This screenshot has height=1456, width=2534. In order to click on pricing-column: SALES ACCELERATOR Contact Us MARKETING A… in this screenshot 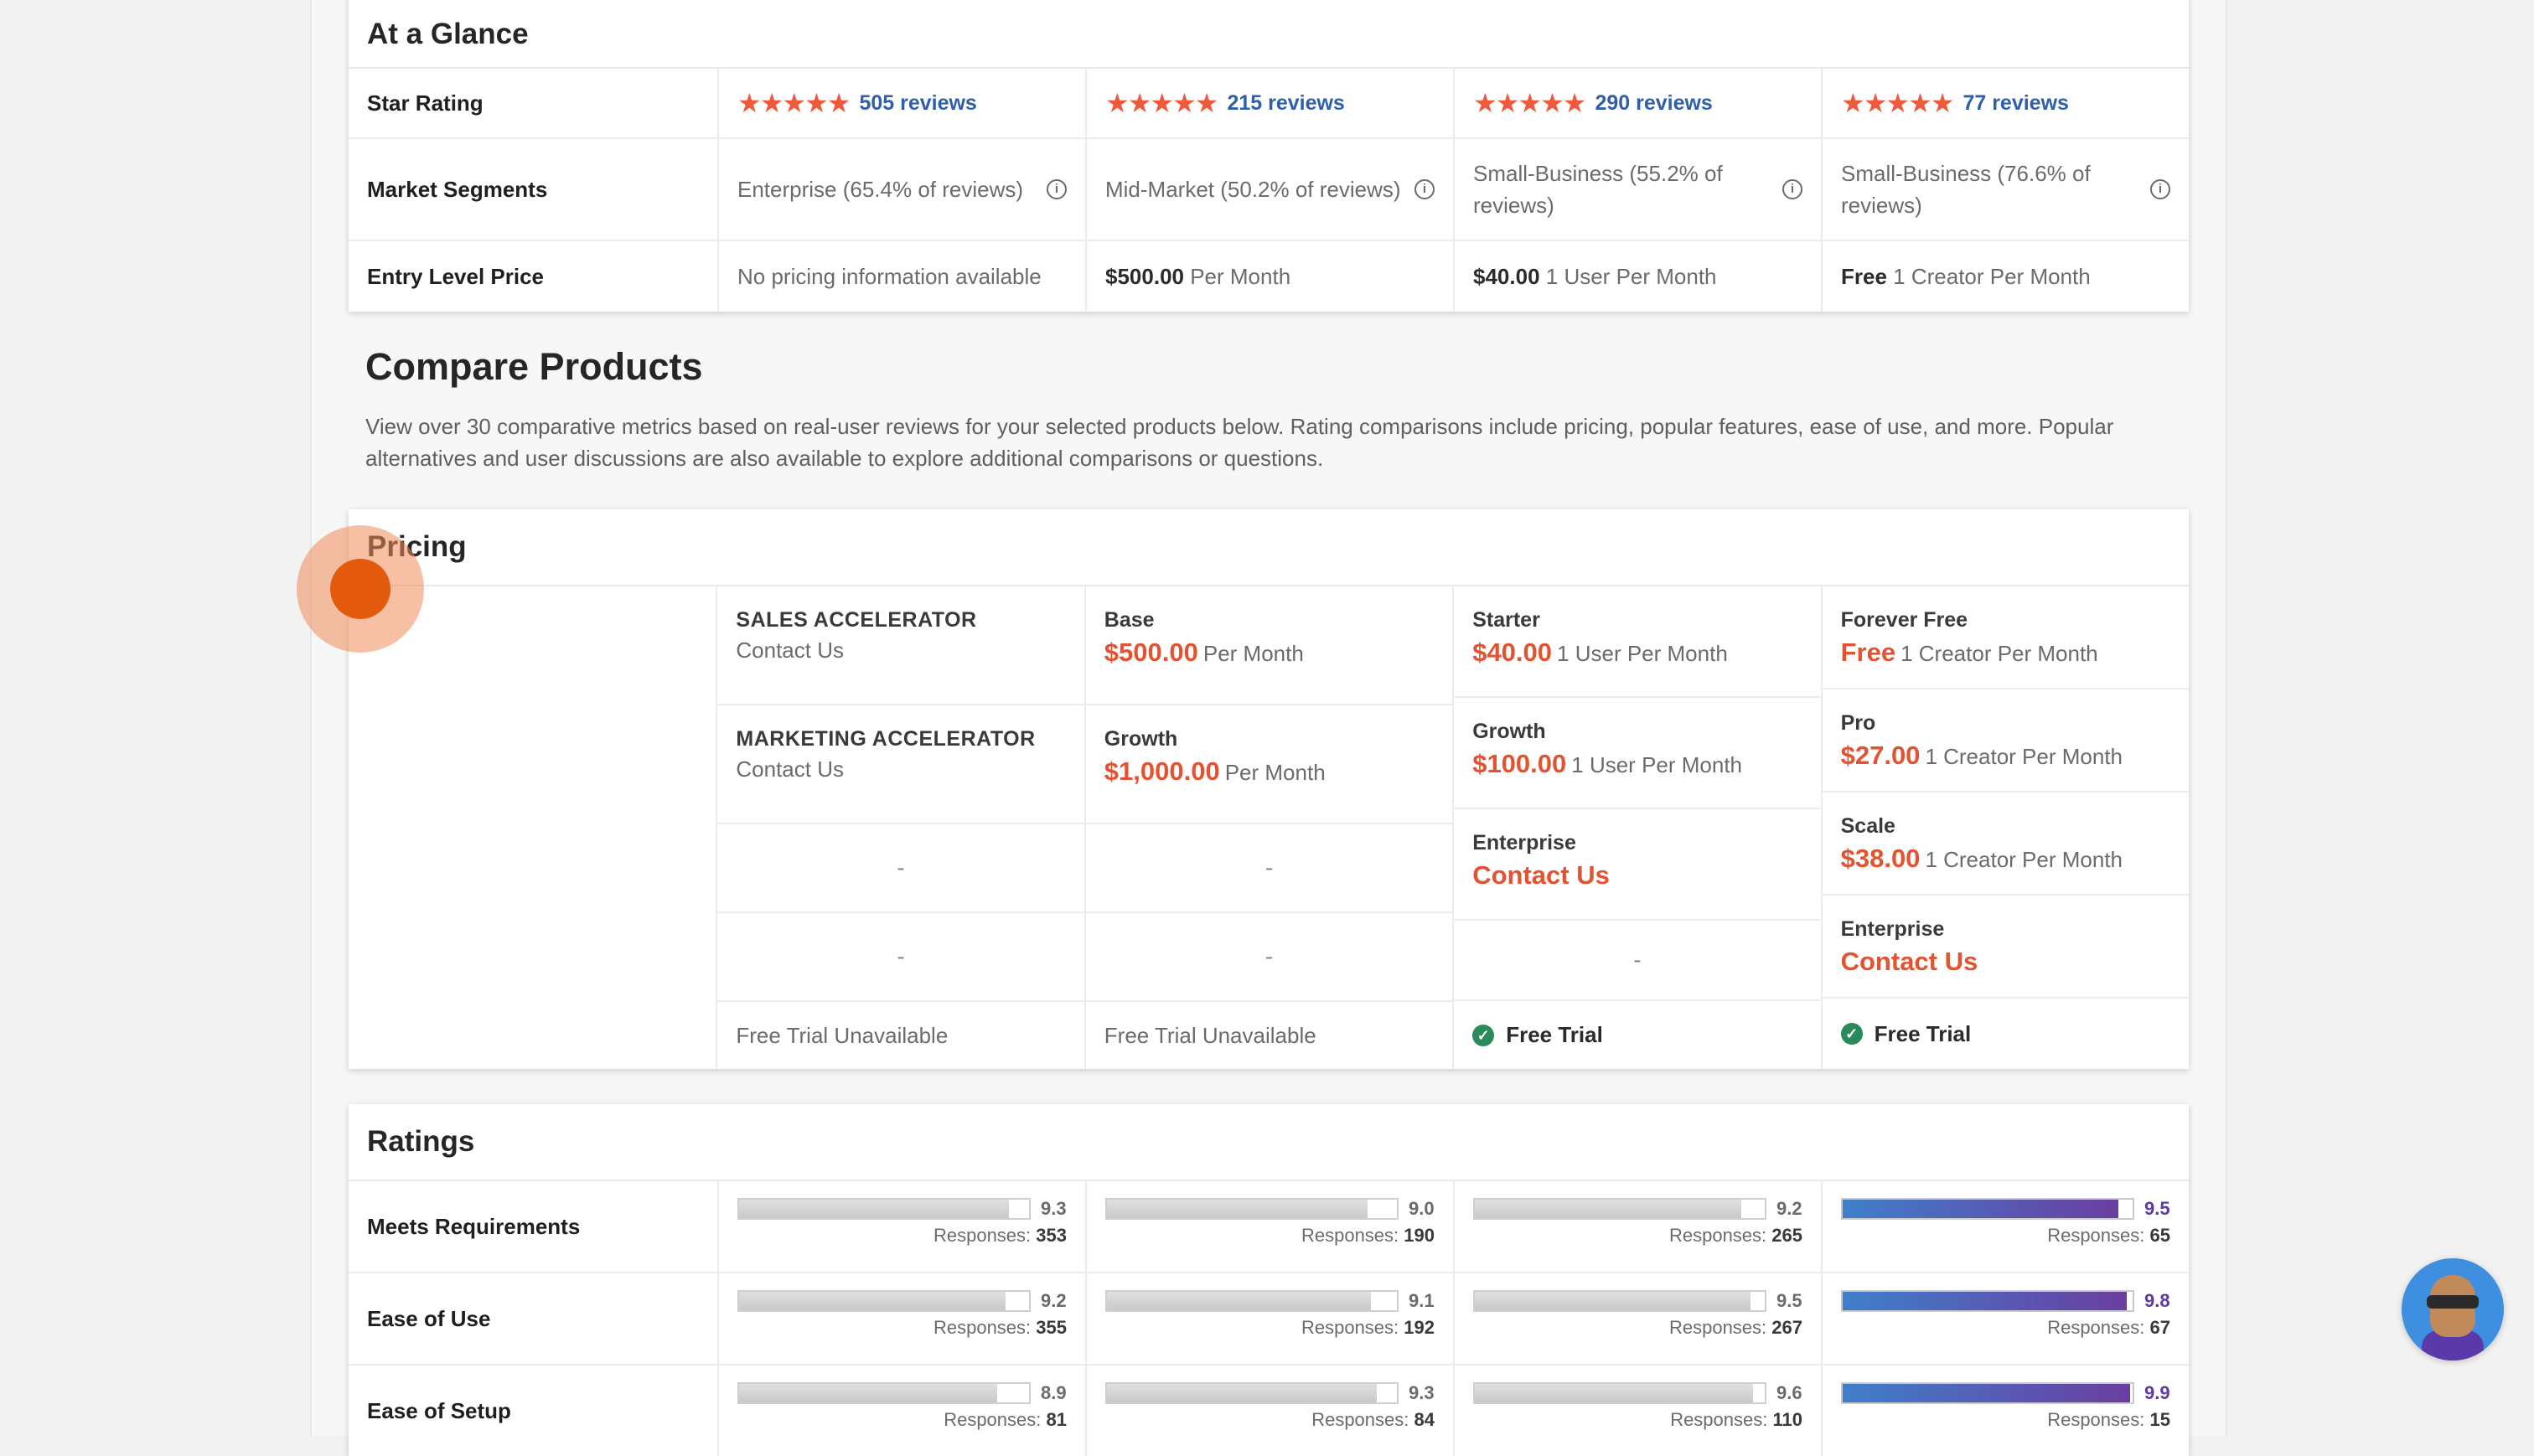, I will do `click(900, 827)`.